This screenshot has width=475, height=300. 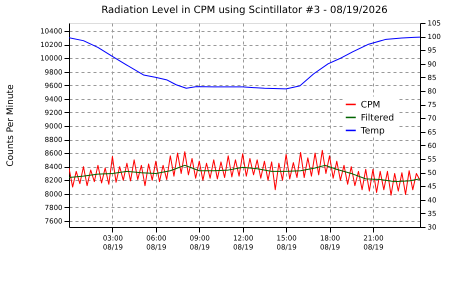 What do you see at coordinates (373, 131) in the screenshot?
I see `legend-label: Temp` at bounding box center [373, 131].